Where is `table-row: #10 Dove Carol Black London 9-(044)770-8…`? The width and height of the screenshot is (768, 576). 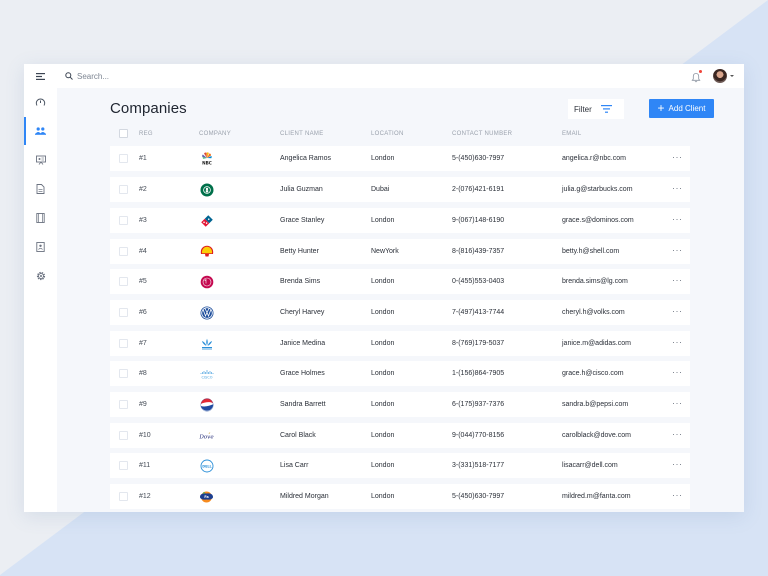
table-row: #10 Dove Carol Black London 9-(044)770-8… is located at coordinates (400, 435).